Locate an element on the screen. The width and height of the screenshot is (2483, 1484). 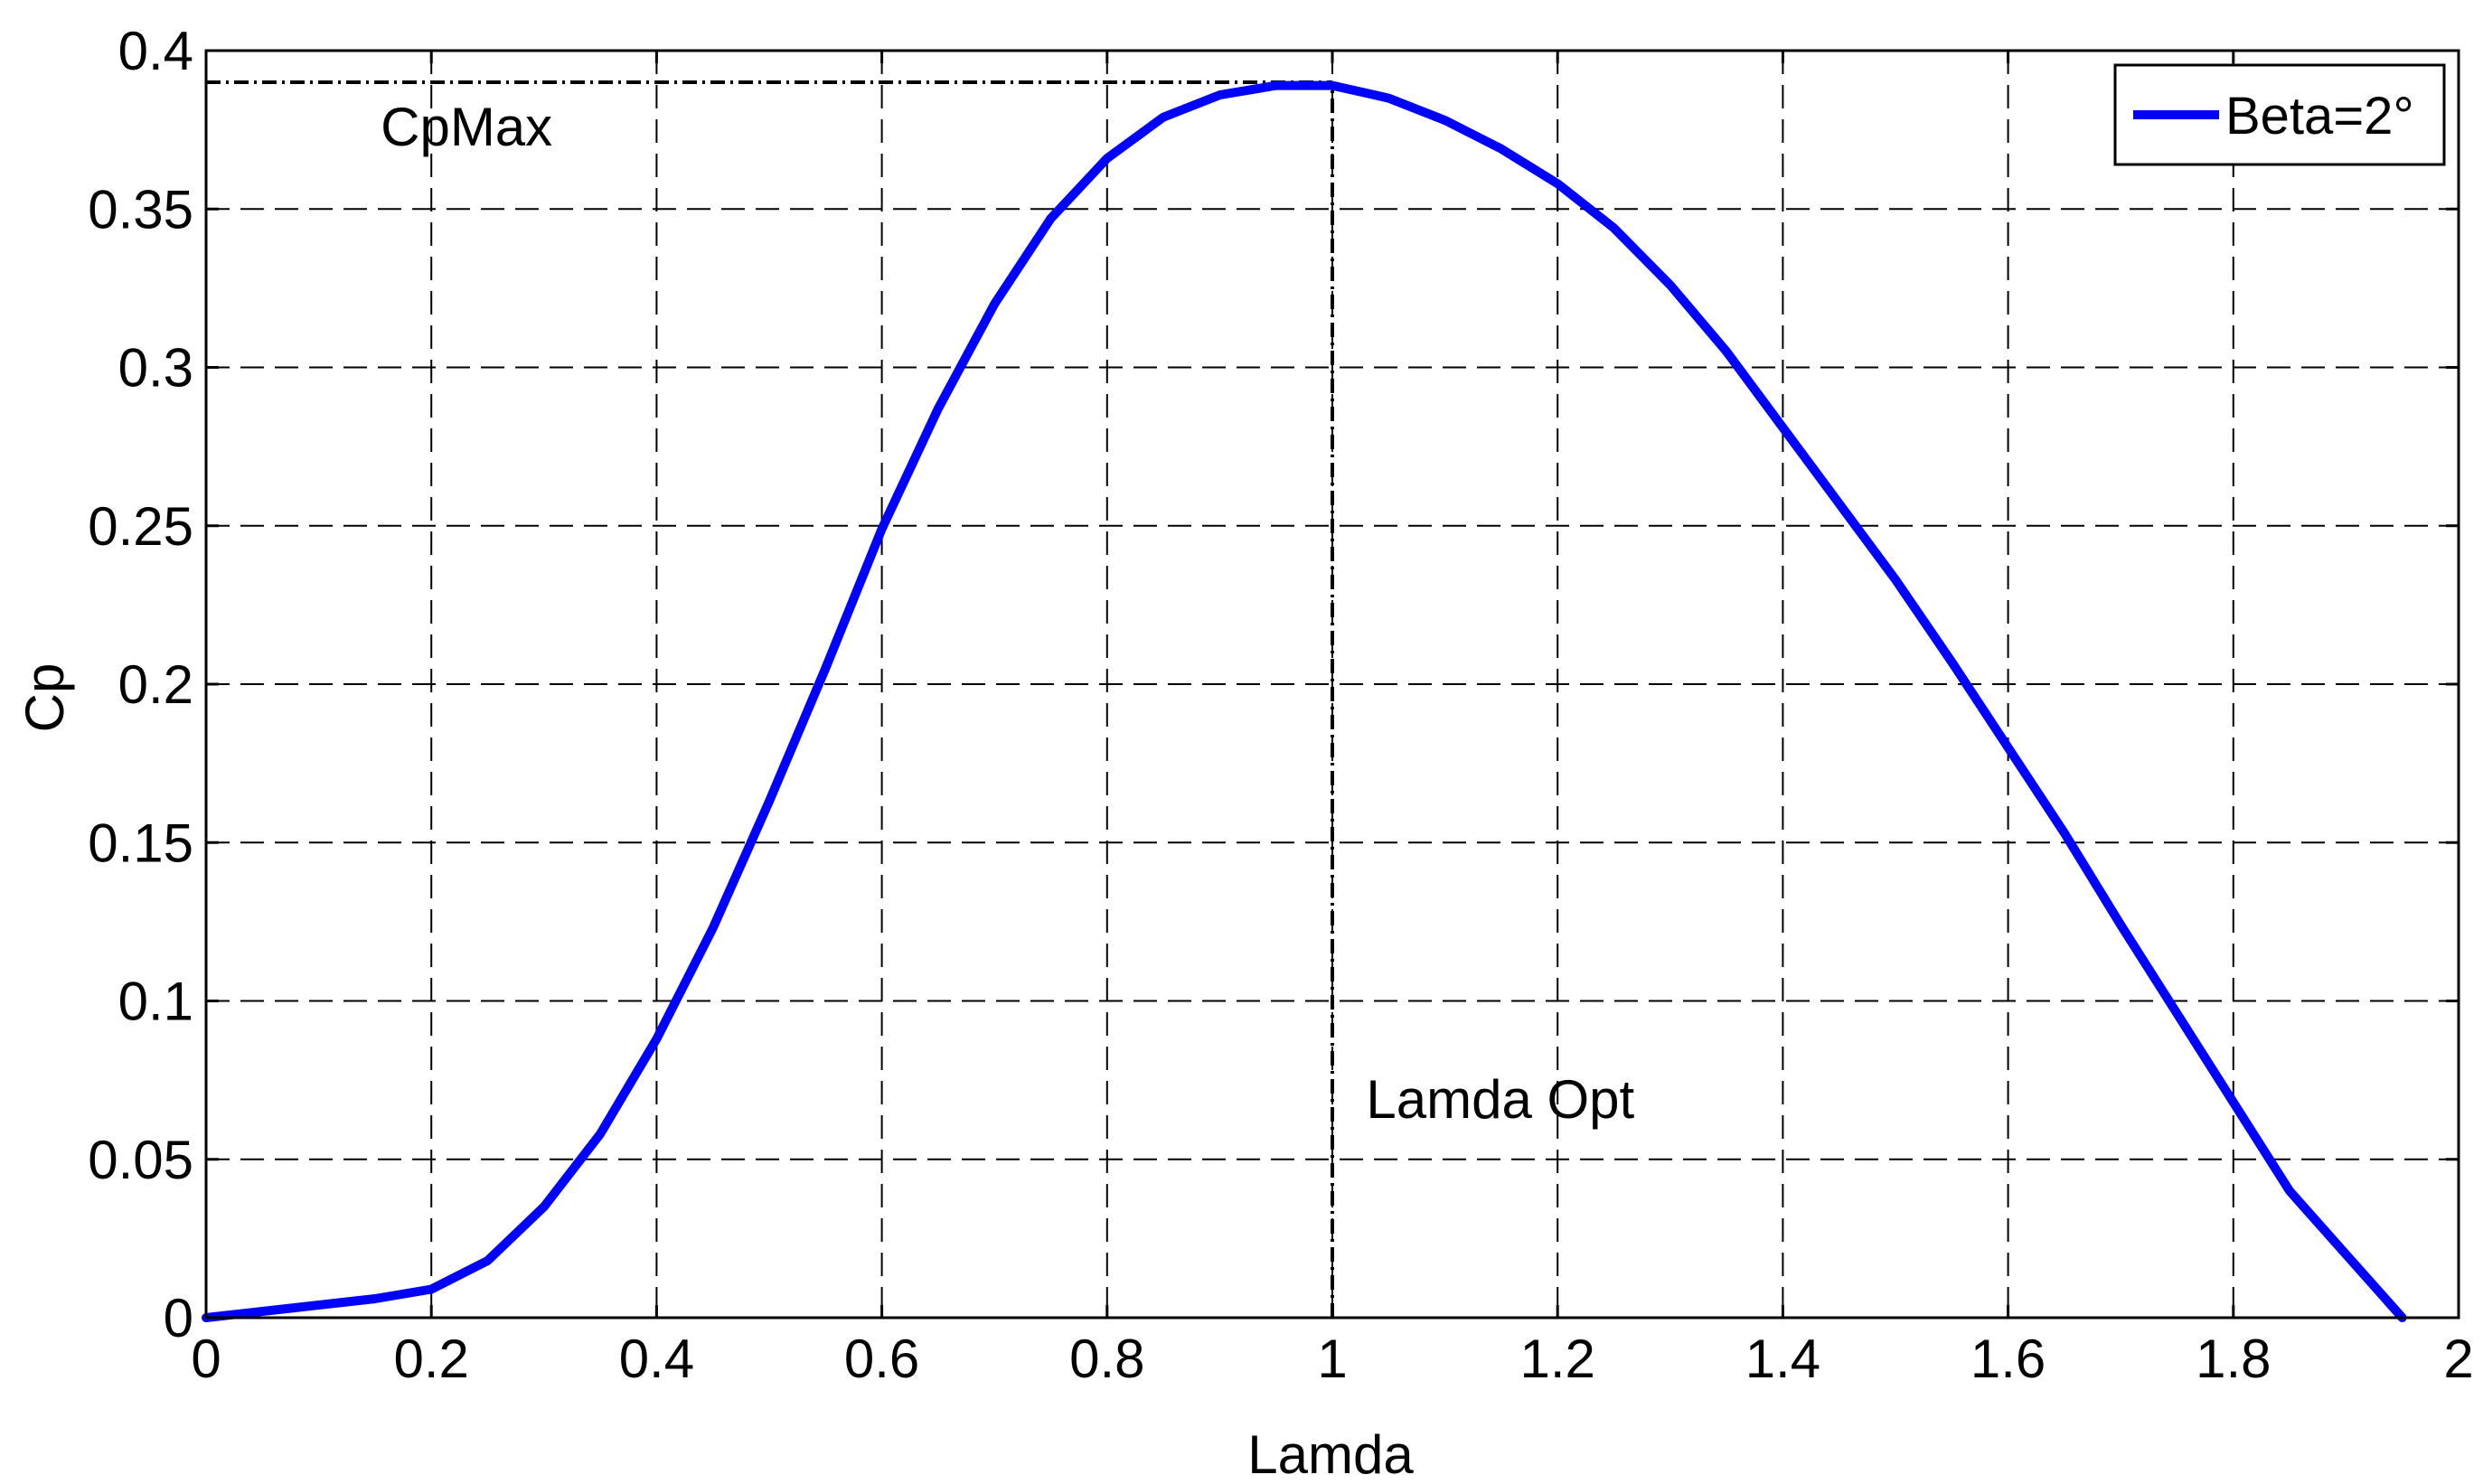
x-tick-label: 1.6 is located at coordinates (2008, 1359).